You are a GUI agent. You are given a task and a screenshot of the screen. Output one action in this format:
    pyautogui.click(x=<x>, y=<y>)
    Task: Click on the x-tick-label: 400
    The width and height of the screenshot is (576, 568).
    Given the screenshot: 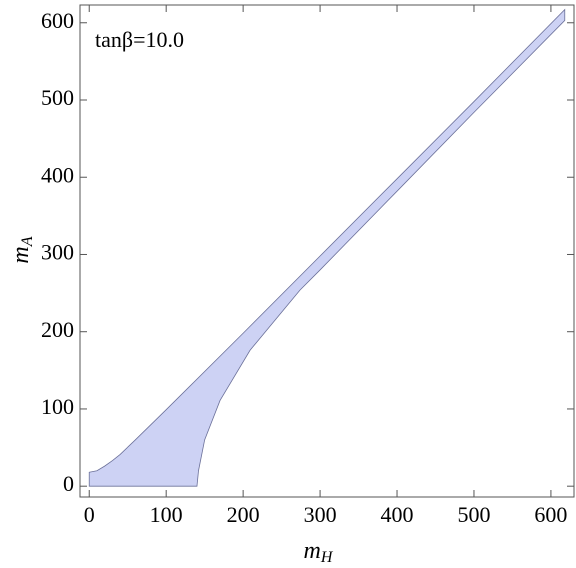 What is the action you would take?
    pyautogui.click(x=397, y=514)
    